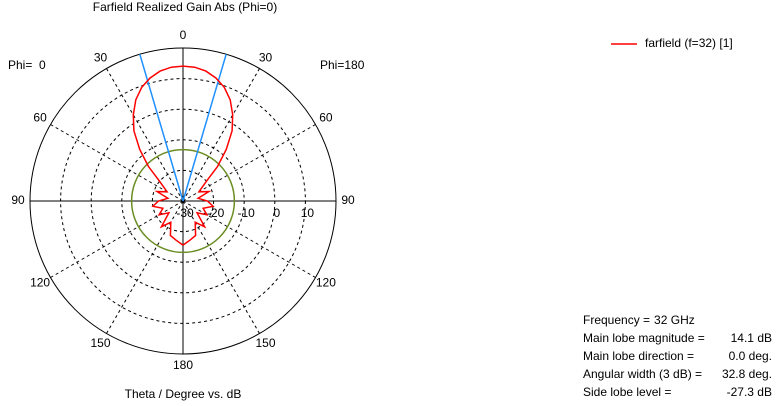 The width and height of the screenshot is (777, 406). I want to click on phi-right-label: Phi=180, so click(342, 65).